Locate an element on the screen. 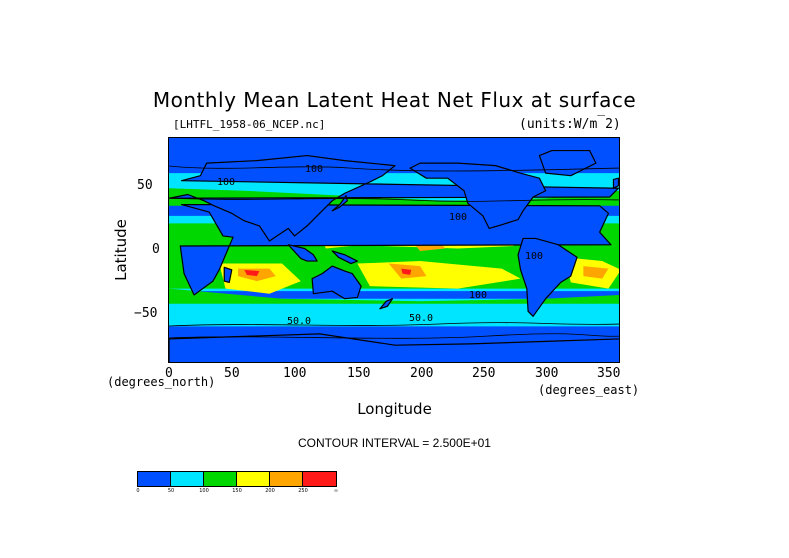 This screenshot has width=789, height=558. colorbar-level-label: 0 is located at coordinates (138, 491).